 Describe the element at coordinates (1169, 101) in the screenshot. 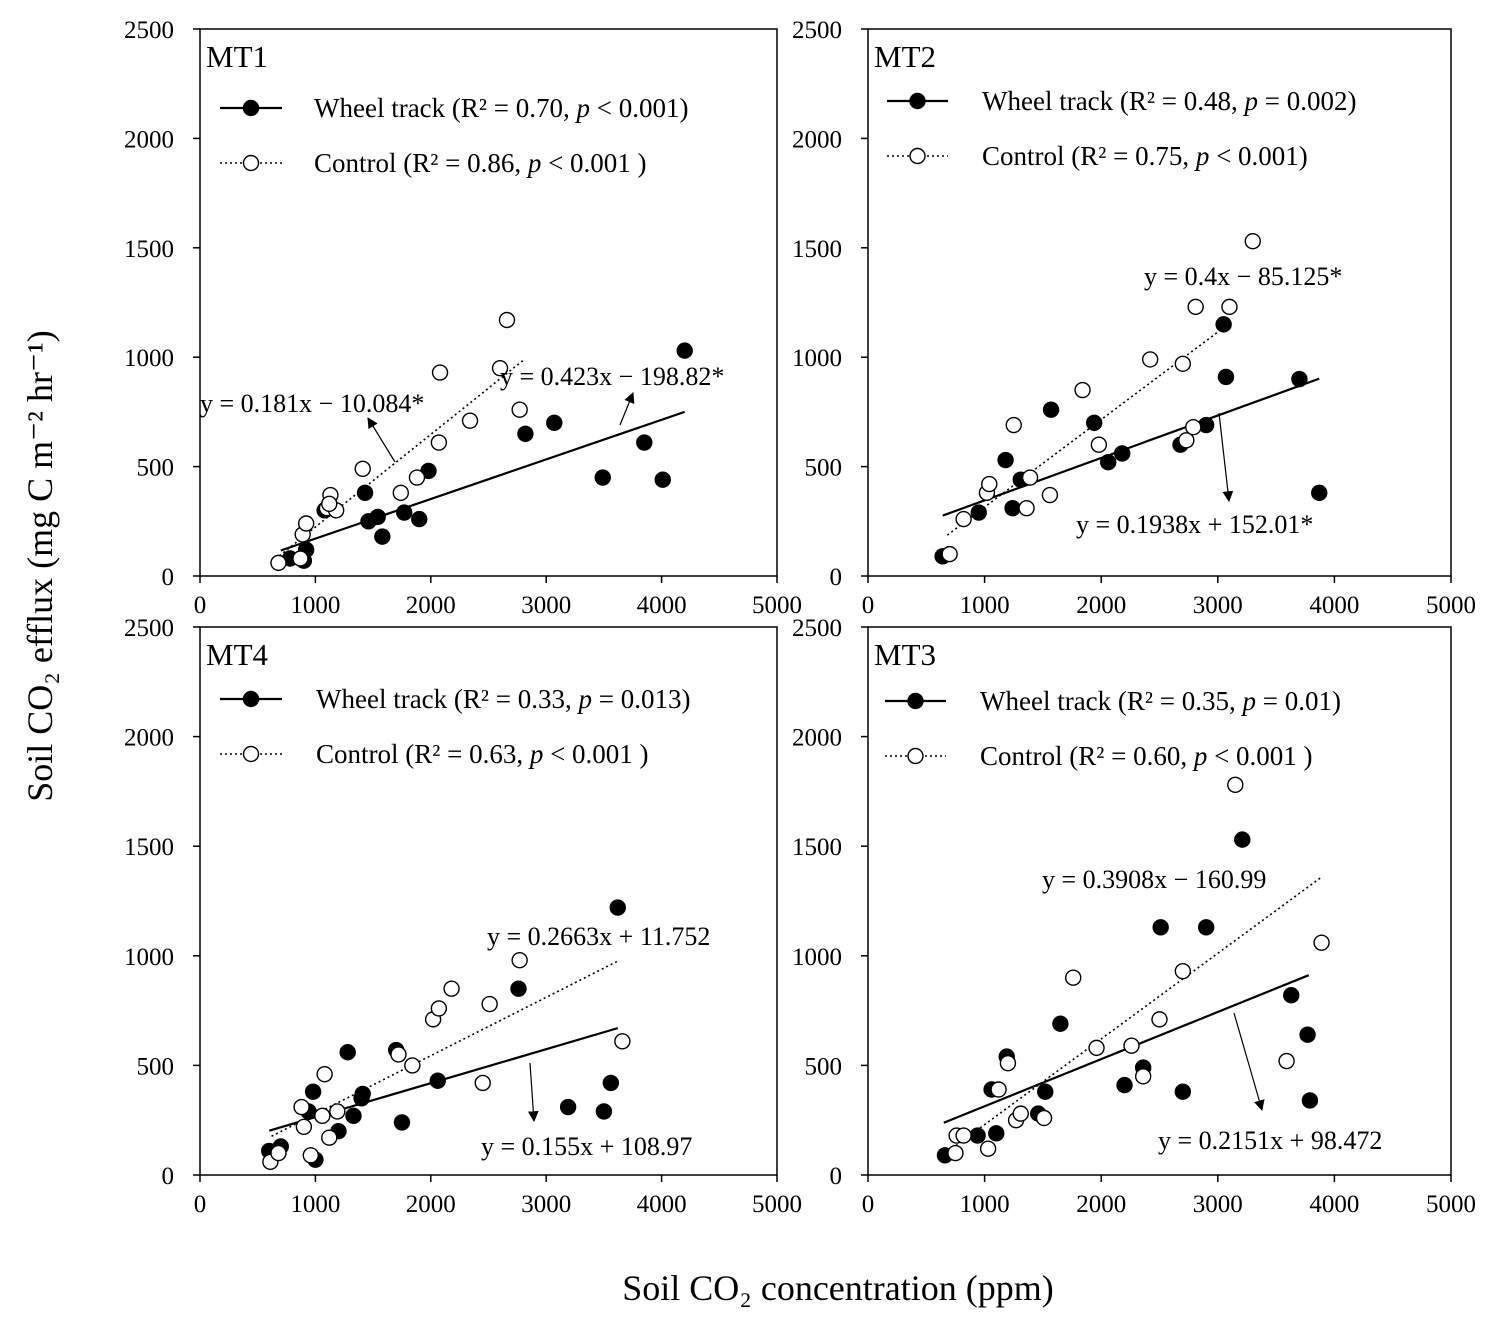

I see `legend-entry: Wheel track (R² = 0.48, p = 0.002)` at that location.